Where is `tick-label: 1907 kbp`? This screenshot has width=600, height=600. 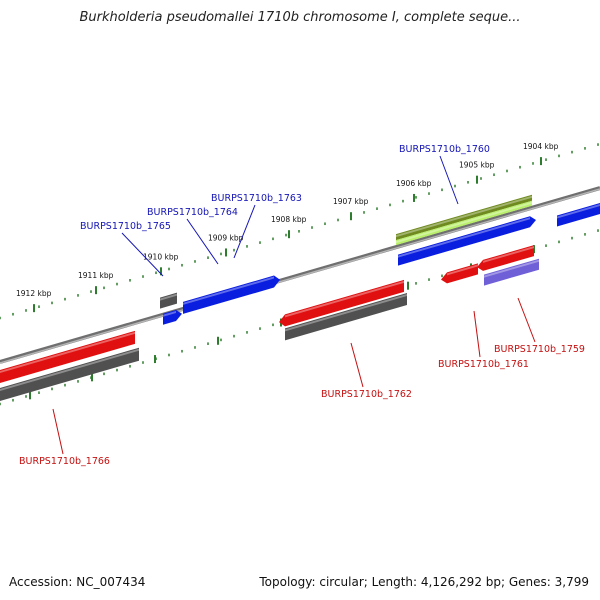
tick-label: 1907 kbp is located at coordinates (351, 201).